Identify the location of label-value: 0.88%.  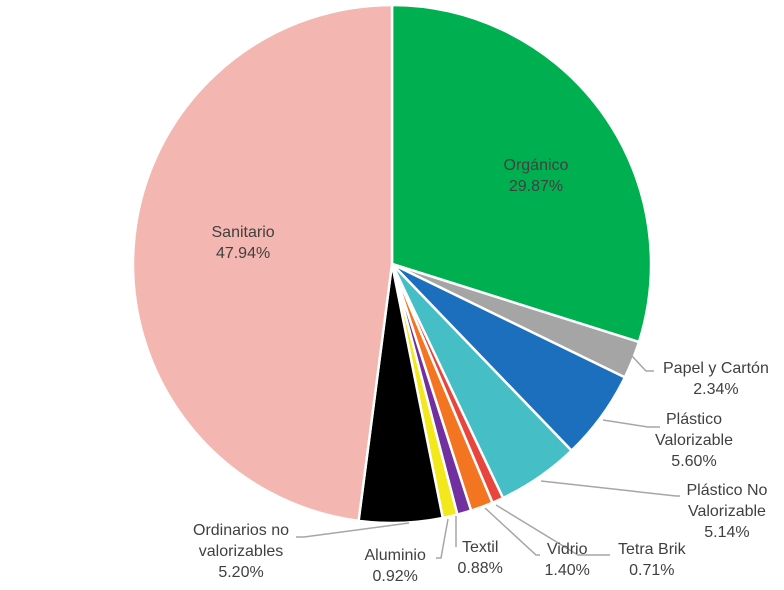
(480, 568).